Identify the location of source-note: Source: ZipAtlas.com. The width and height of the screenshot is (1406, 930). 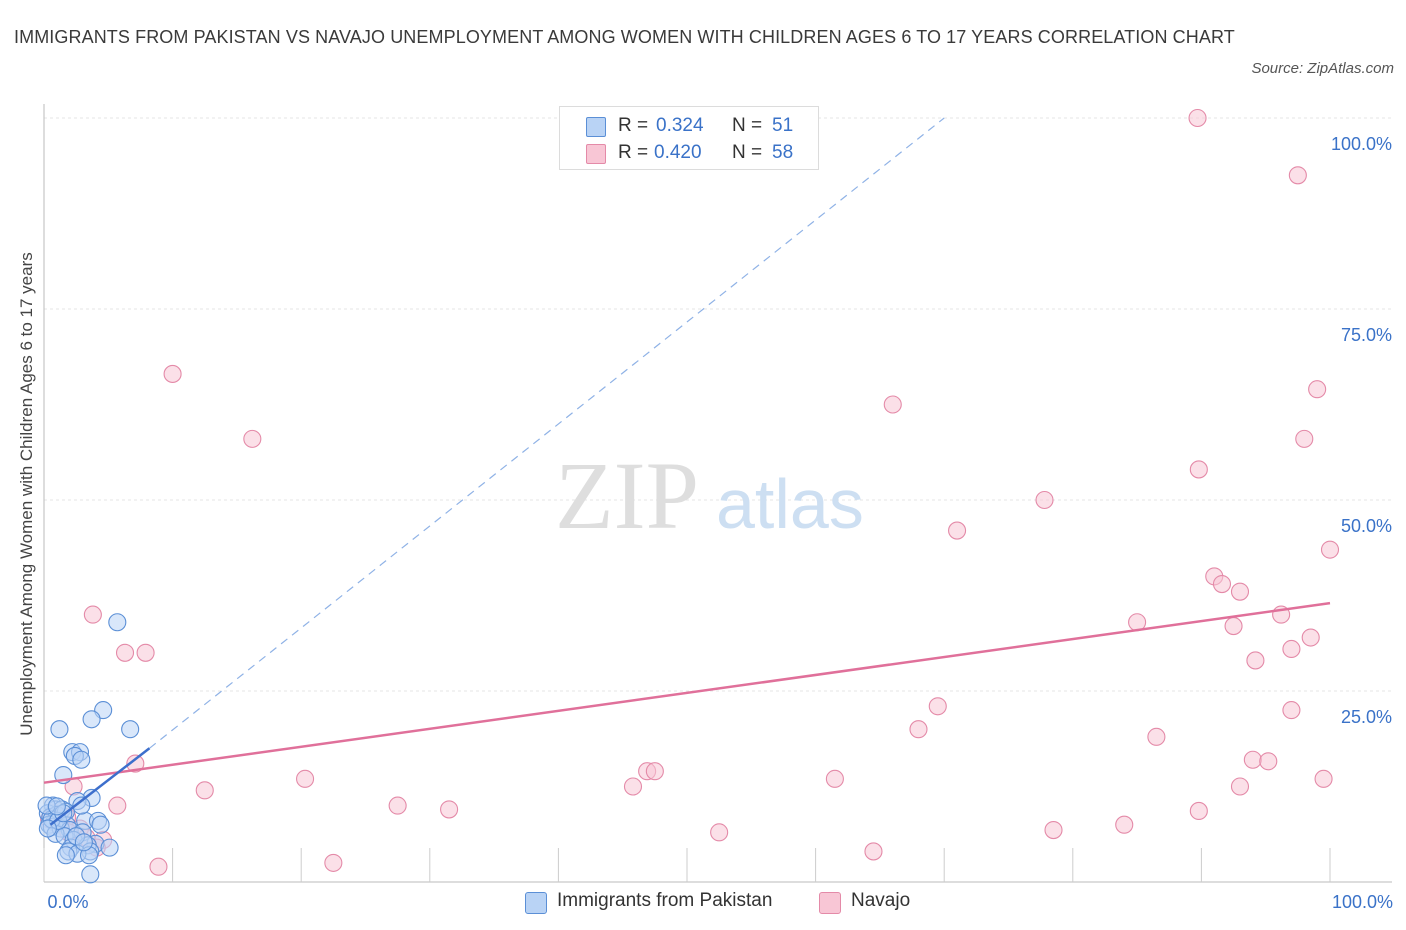
(1322, 68).